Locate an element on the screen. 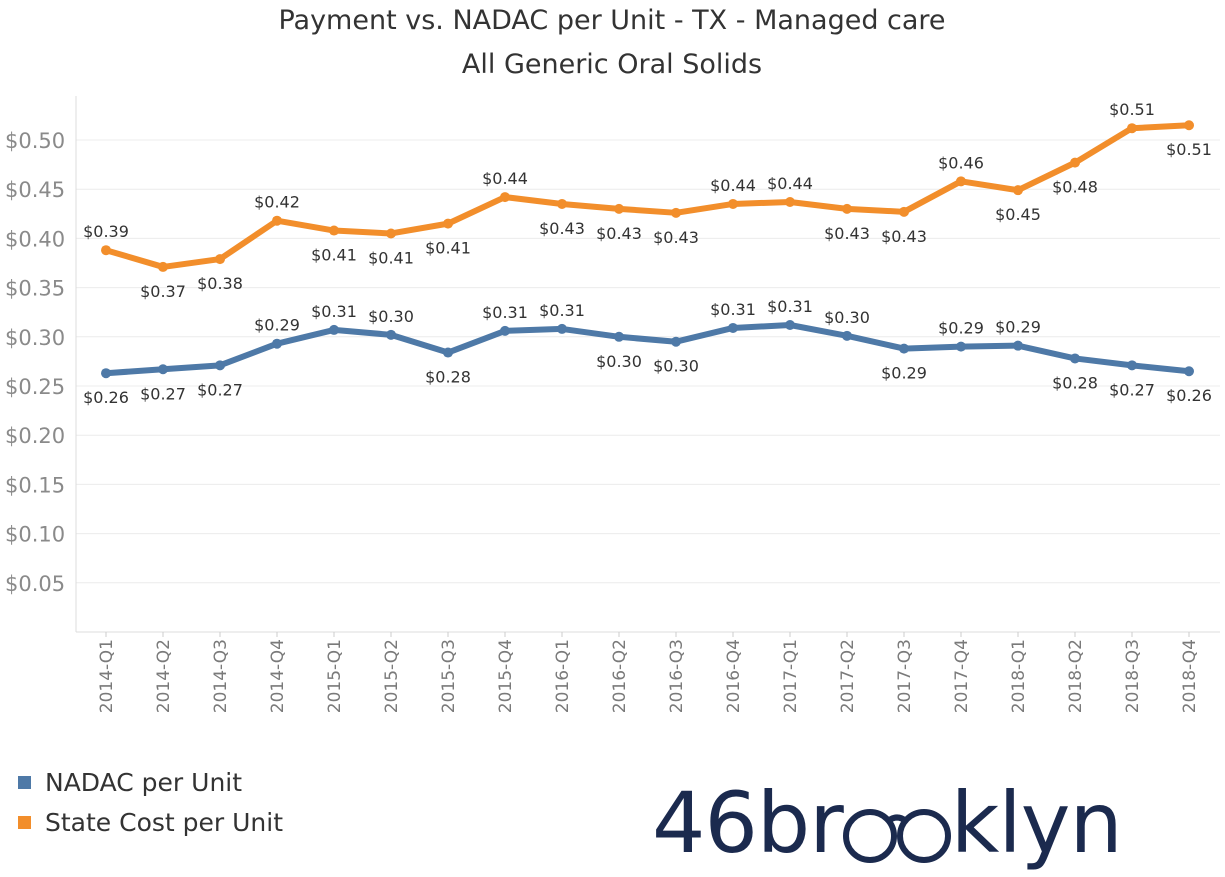 This screenshot has width=1225, height=877. logo-text-suffix: klyn is located at coordinates (1036, 823).